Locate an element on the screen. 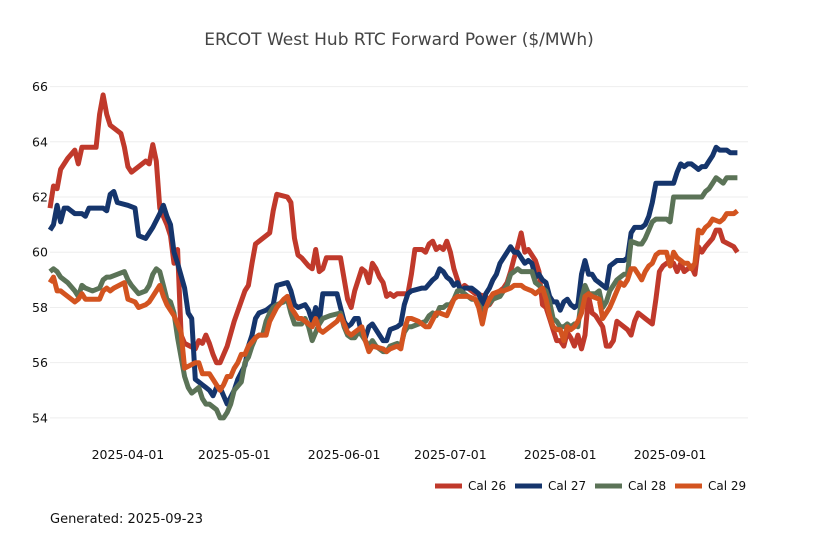 This screenshot has height=545, width=818. legend-label: Cal 27 is located at coordinates (567, 486).